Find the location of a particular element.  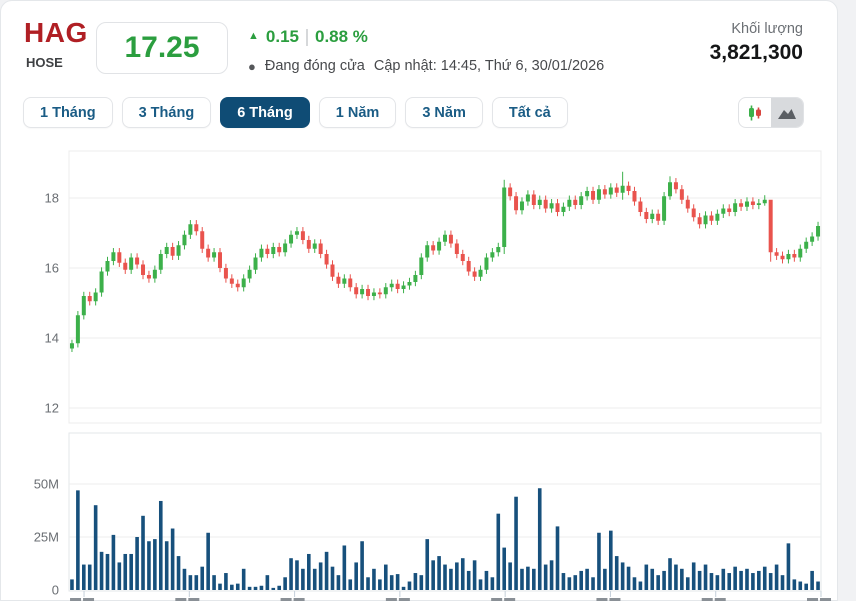

area-chart-button is located at coordinates (787, 112).